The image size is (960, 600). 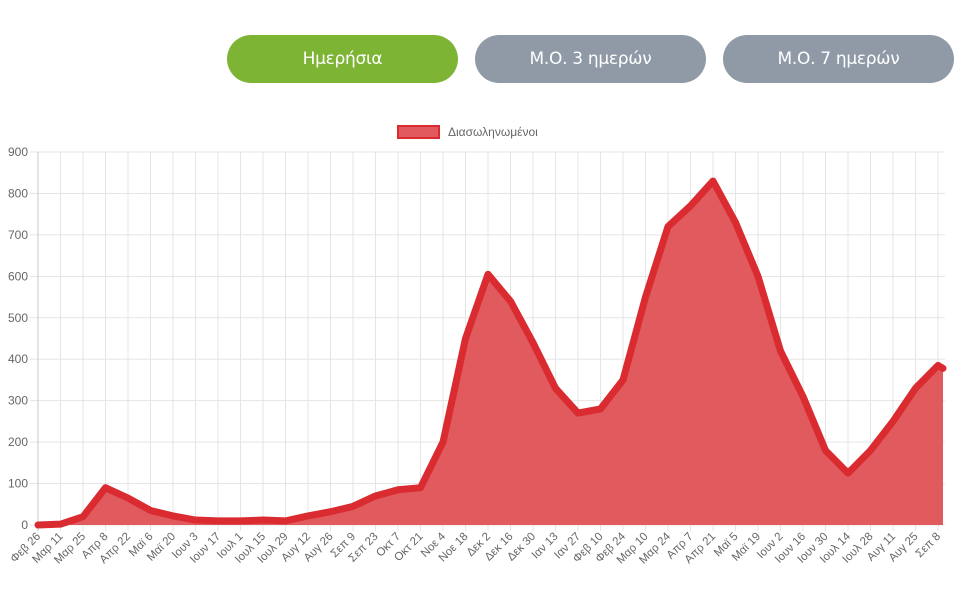 I want to click on legend-label: Διασωληνωμένοι, so click(x=493, y=132).